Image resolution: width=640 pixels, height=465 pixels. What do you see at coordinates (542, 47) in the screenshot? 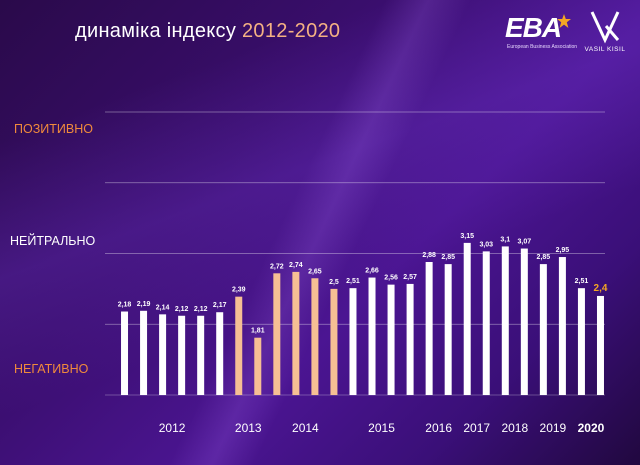
I see `eba-logo-caption: European Business Association` at bounding box center [542, 47].